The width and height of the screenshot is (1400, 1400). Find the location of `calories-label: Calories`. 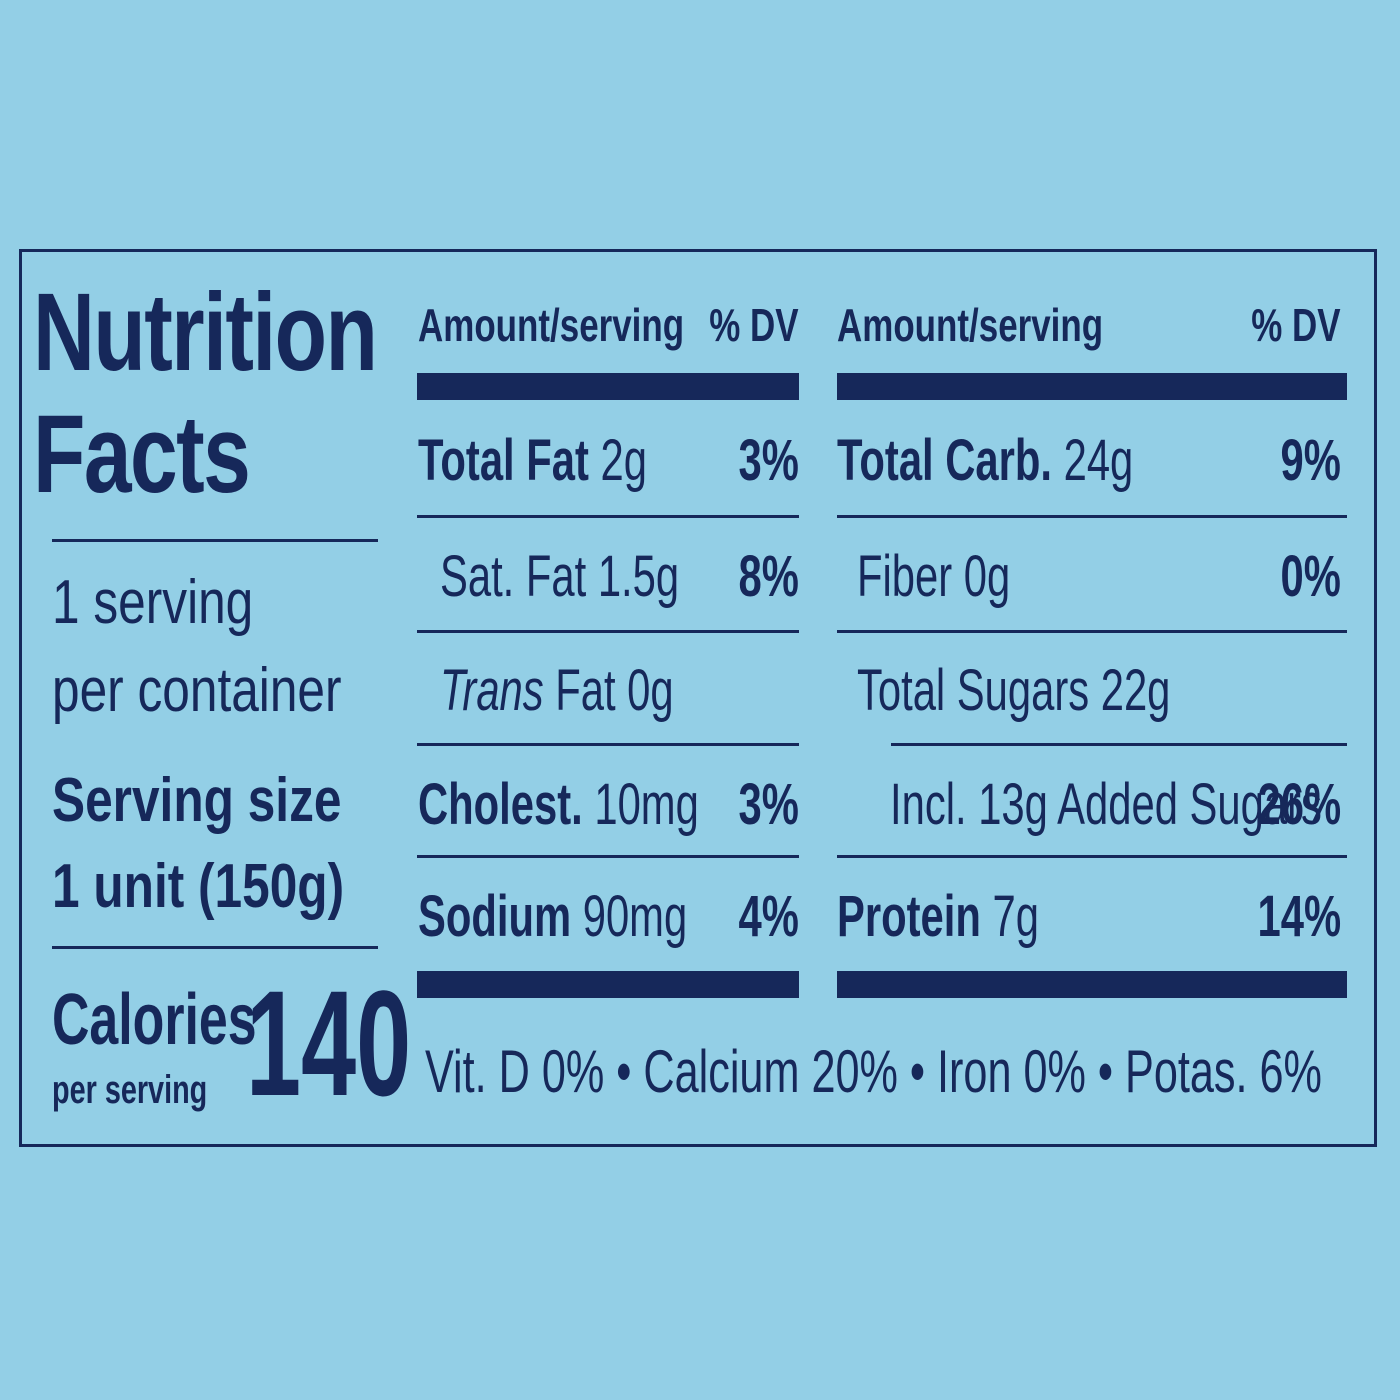

calories-label: Calories is located at coordinates (154, 1020).